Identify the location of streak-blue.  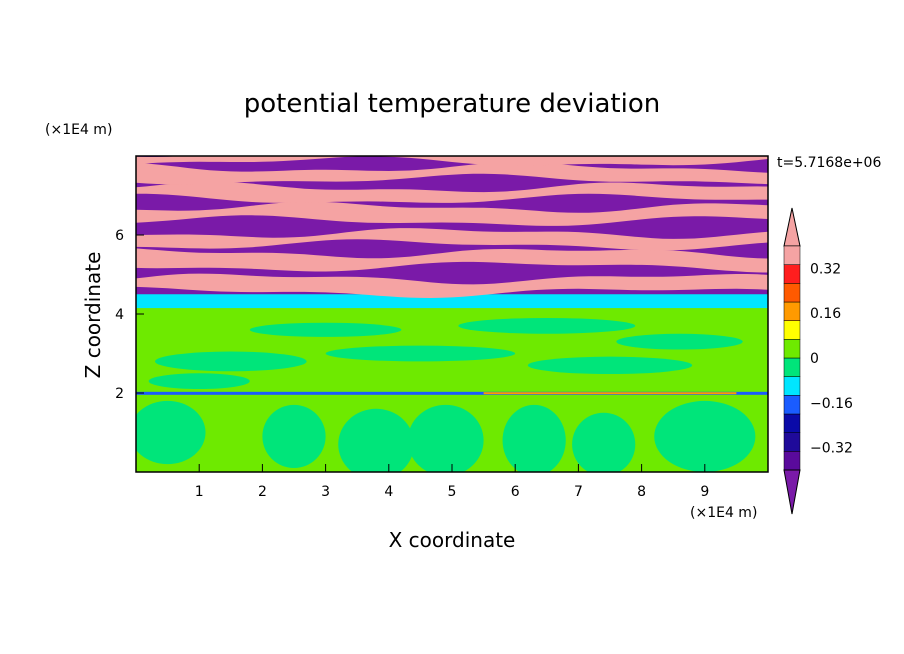
(452, 393).